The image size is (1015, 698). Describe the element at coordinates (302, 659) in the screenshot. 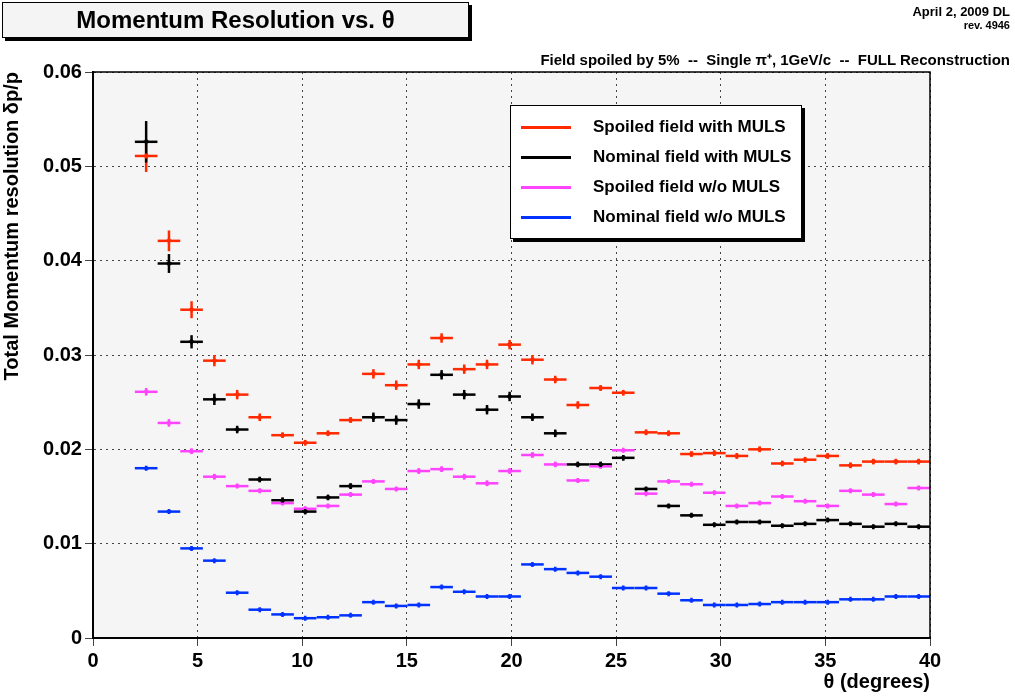

I see `x-tick-label: 10` at that location.